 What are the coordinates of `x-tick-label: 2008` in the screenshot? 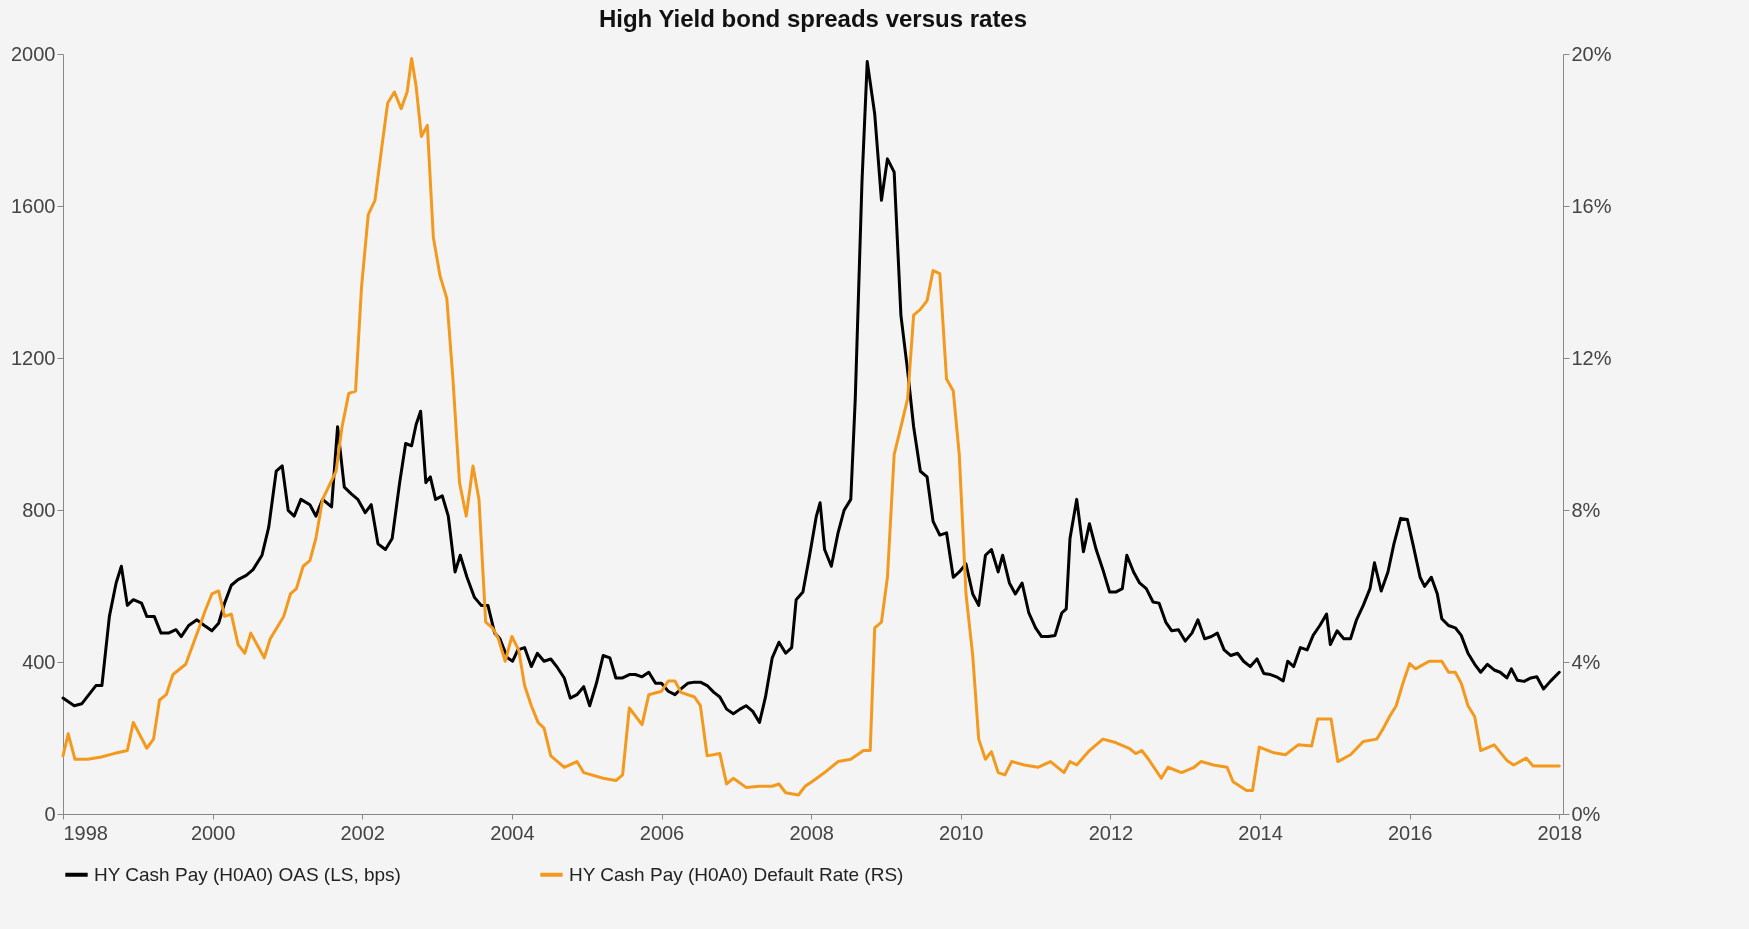 It's located at (811, 832).